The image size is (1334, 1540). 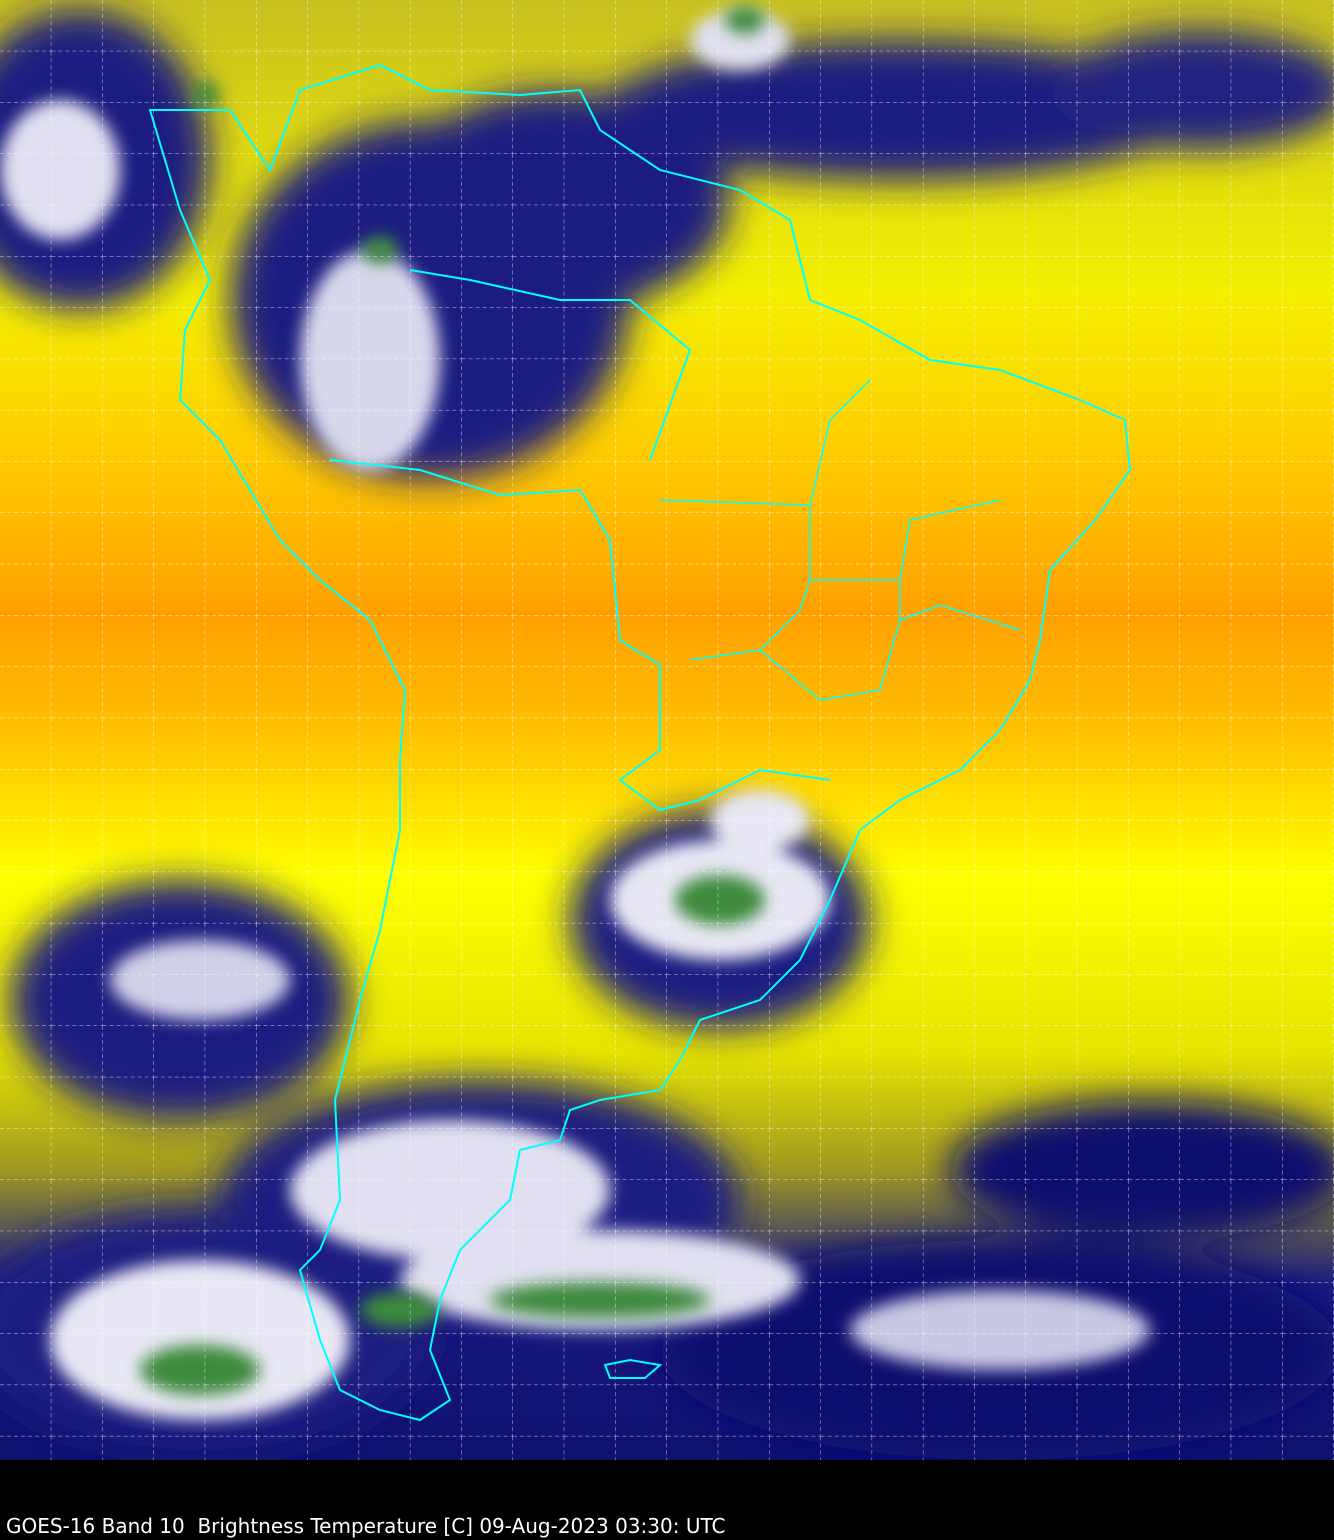 What do you see at coordinates (633, 1368) in the screenshot?
I see `falkland-islands` at bounding box center [633, 1368].